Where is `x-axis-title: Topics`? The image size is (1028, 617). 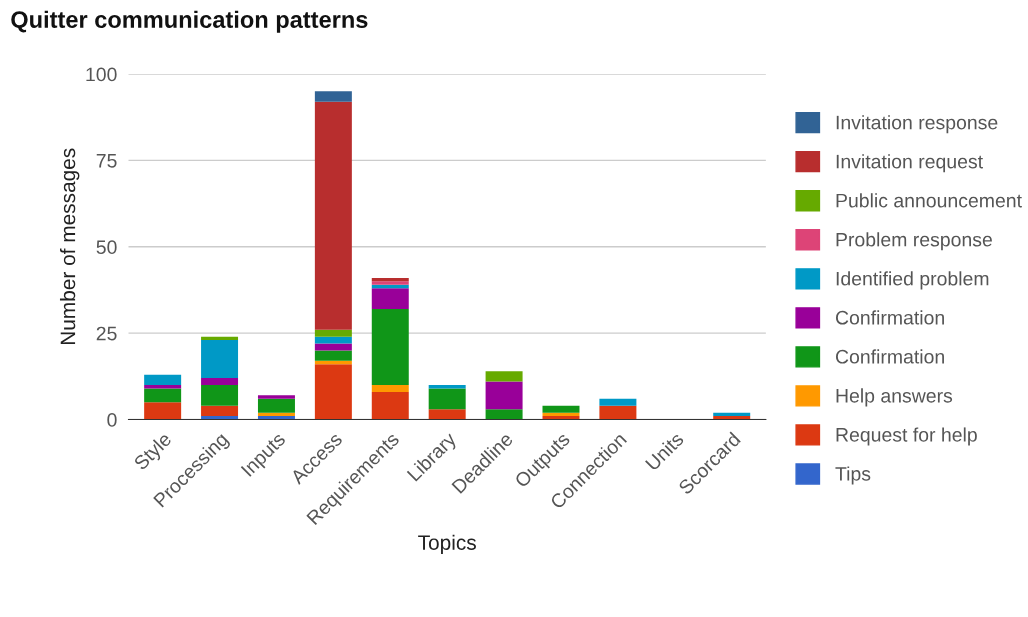 x-axis-title: Topics is located at coordinates (447, 544).